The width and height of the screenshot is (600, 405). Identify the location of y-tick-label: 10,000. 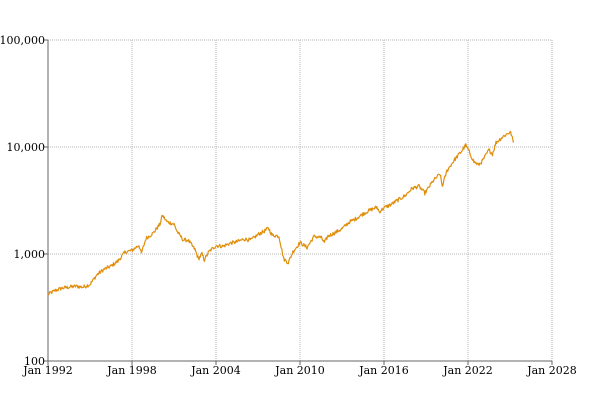
(26, 147).